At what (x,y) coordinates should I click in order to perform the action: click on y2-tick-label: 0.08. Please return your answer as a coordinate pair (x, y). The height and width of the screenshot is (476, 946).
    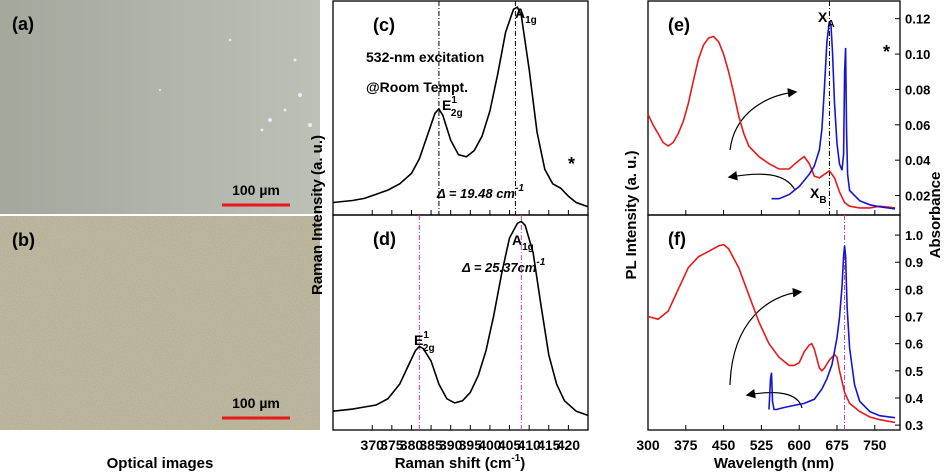
    Looking at the image, I should click on (917, 89).